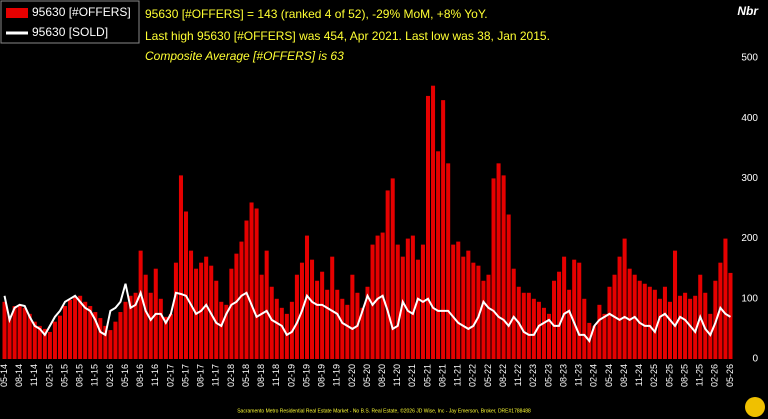 This screenshot has height=419, width=768. What do you see at coordinates (140, 375) in the screenshot?
I see `x-tick-label: 08-16` at bounding box center [140, 375].